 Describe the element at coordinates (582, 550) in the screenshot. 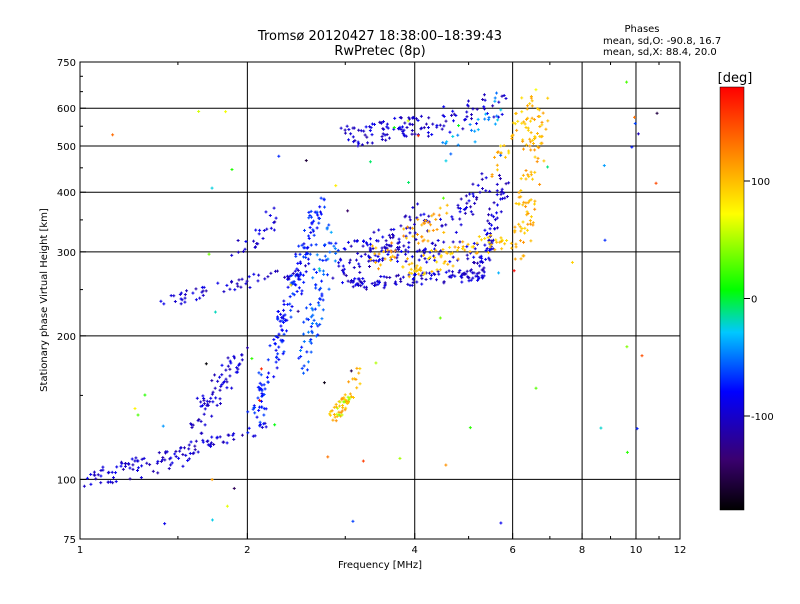

I see `x-tick-label: 8` at that location.